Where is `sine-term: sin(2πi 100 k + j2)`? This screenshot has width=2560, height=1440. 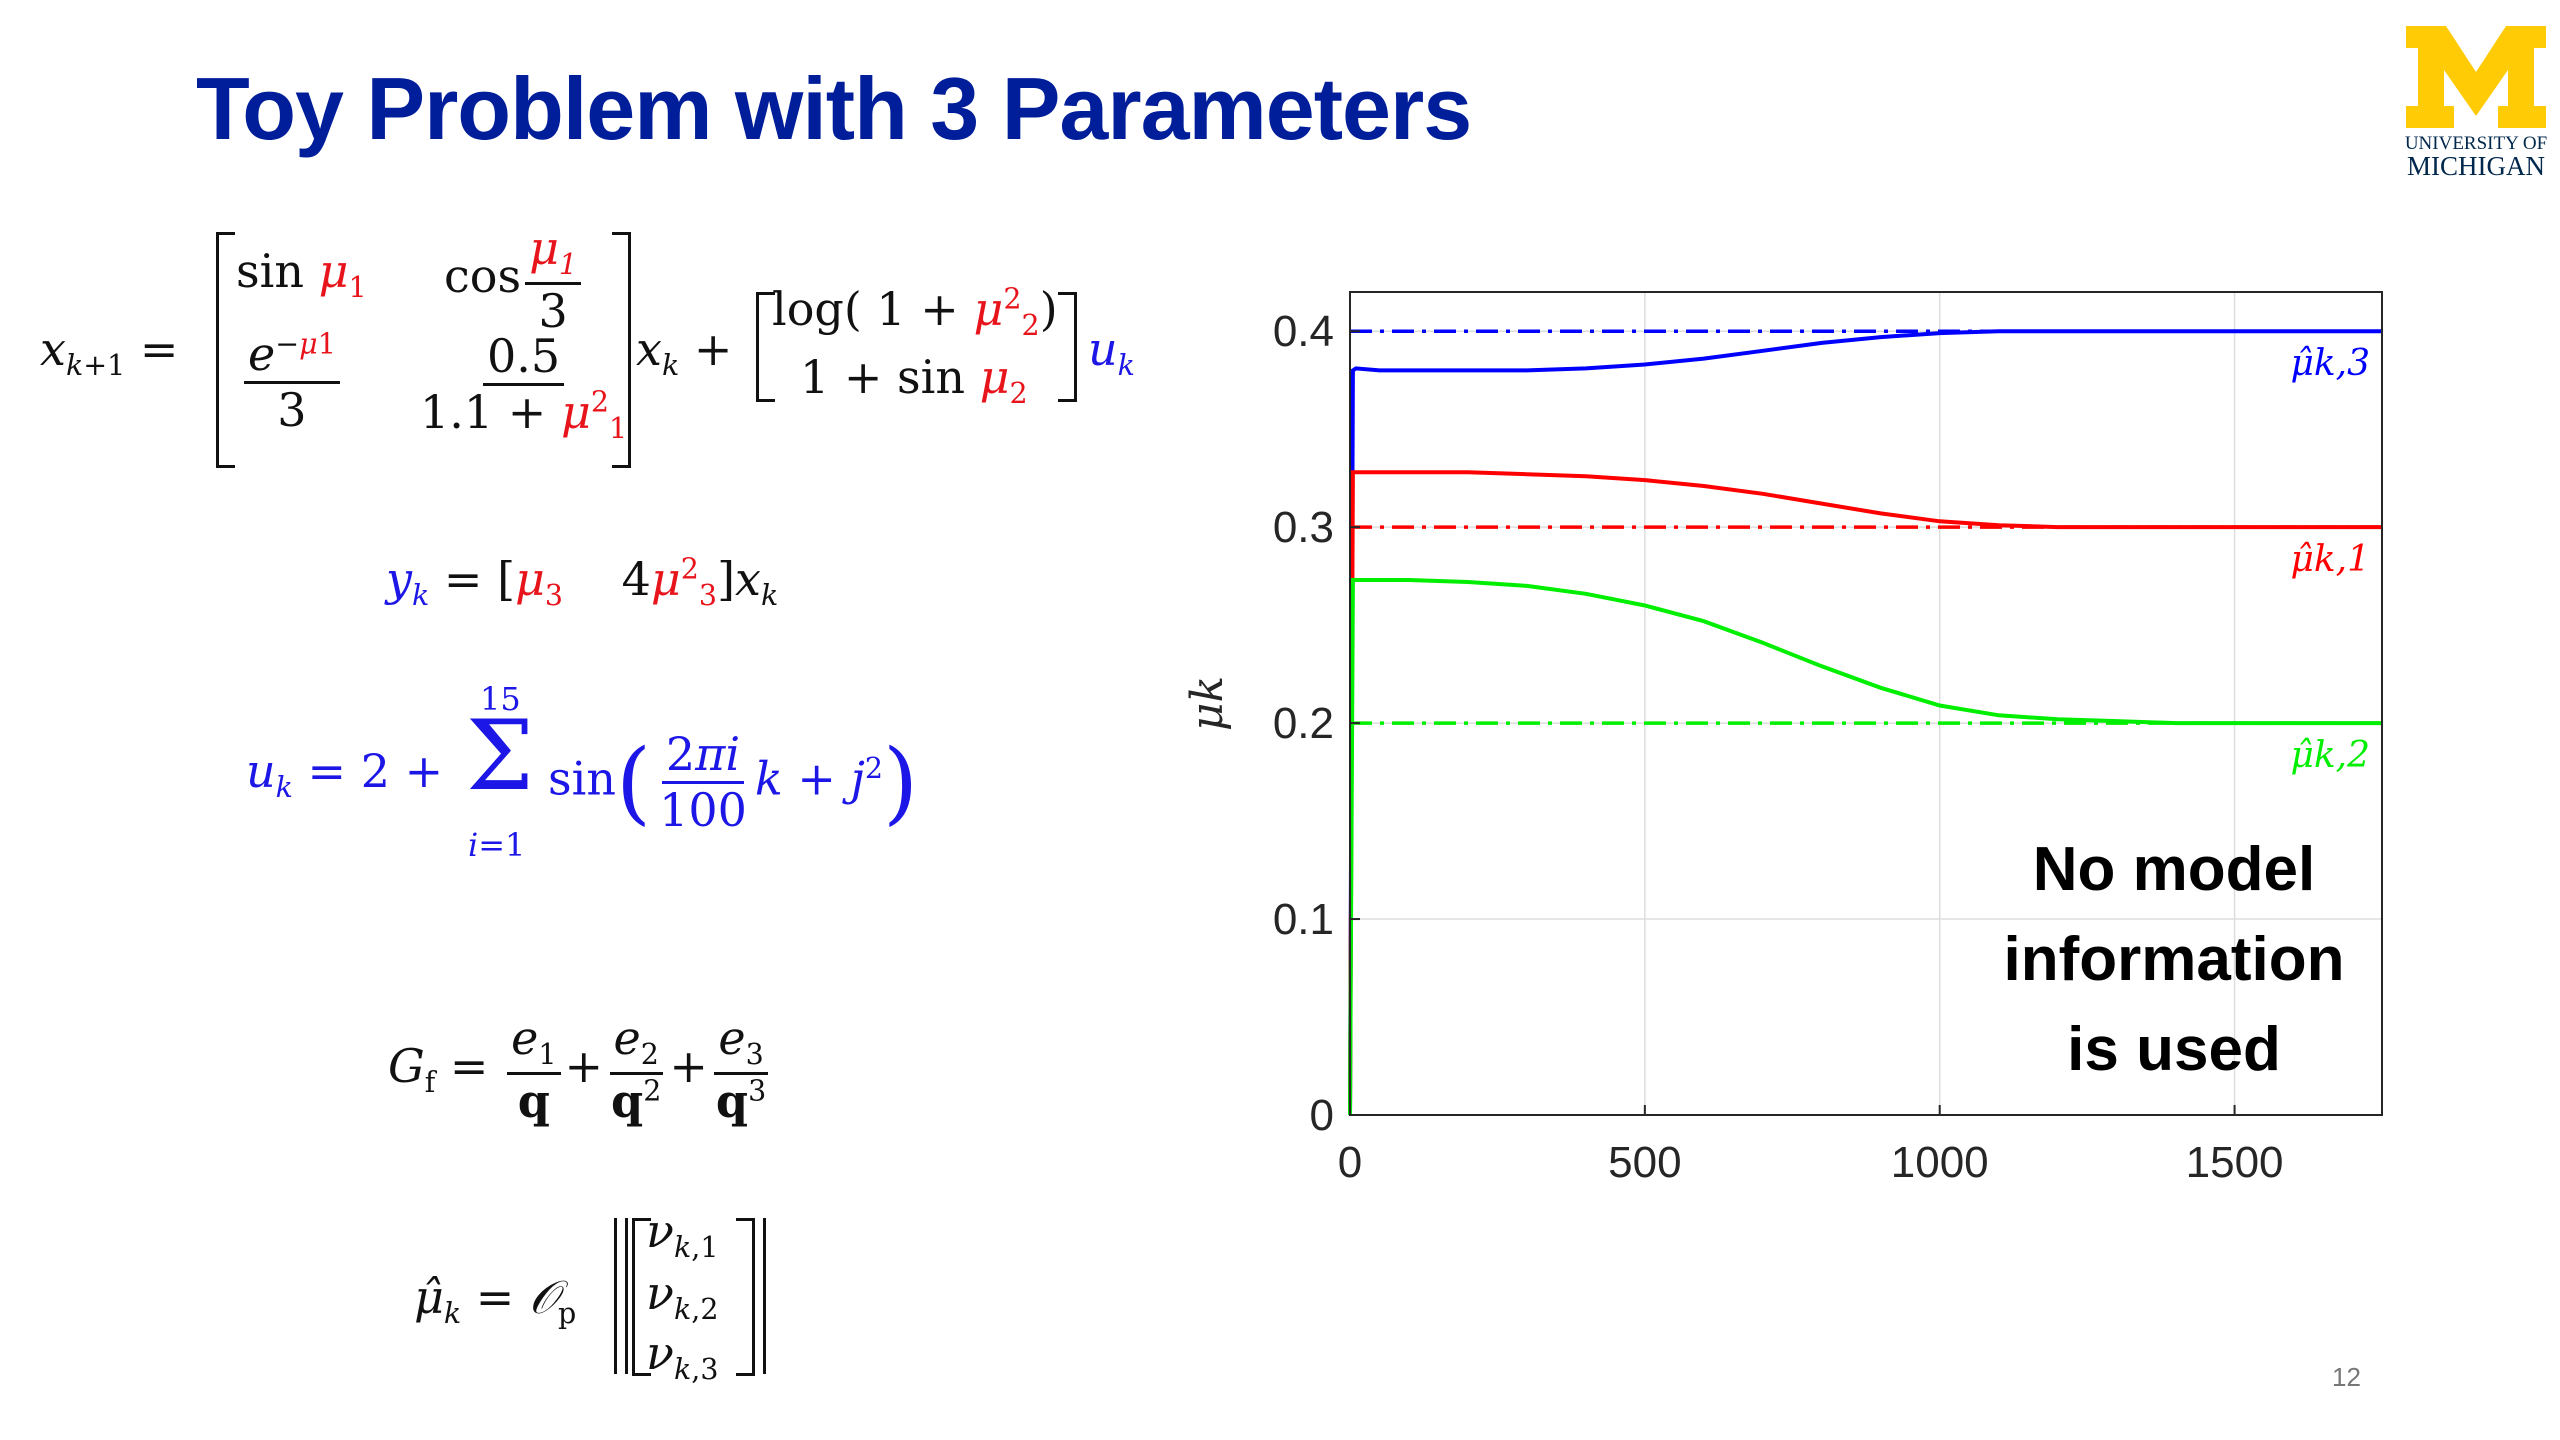 sine-term: sin(2πi 100 k + j2) is located at coordinates (733, 782).